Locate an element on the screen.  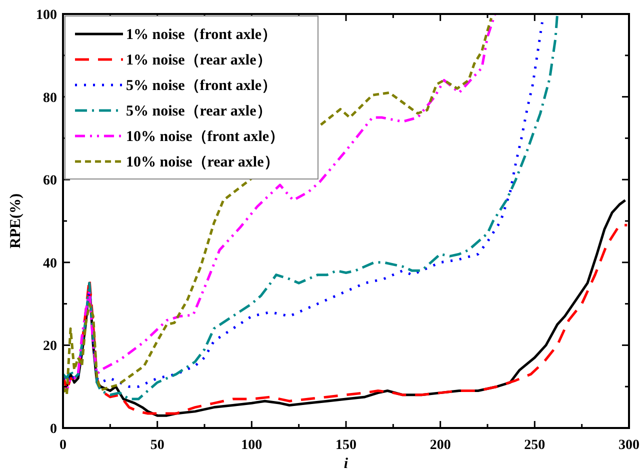
y-tick-label: 80 is located at coordinates (50, 98).